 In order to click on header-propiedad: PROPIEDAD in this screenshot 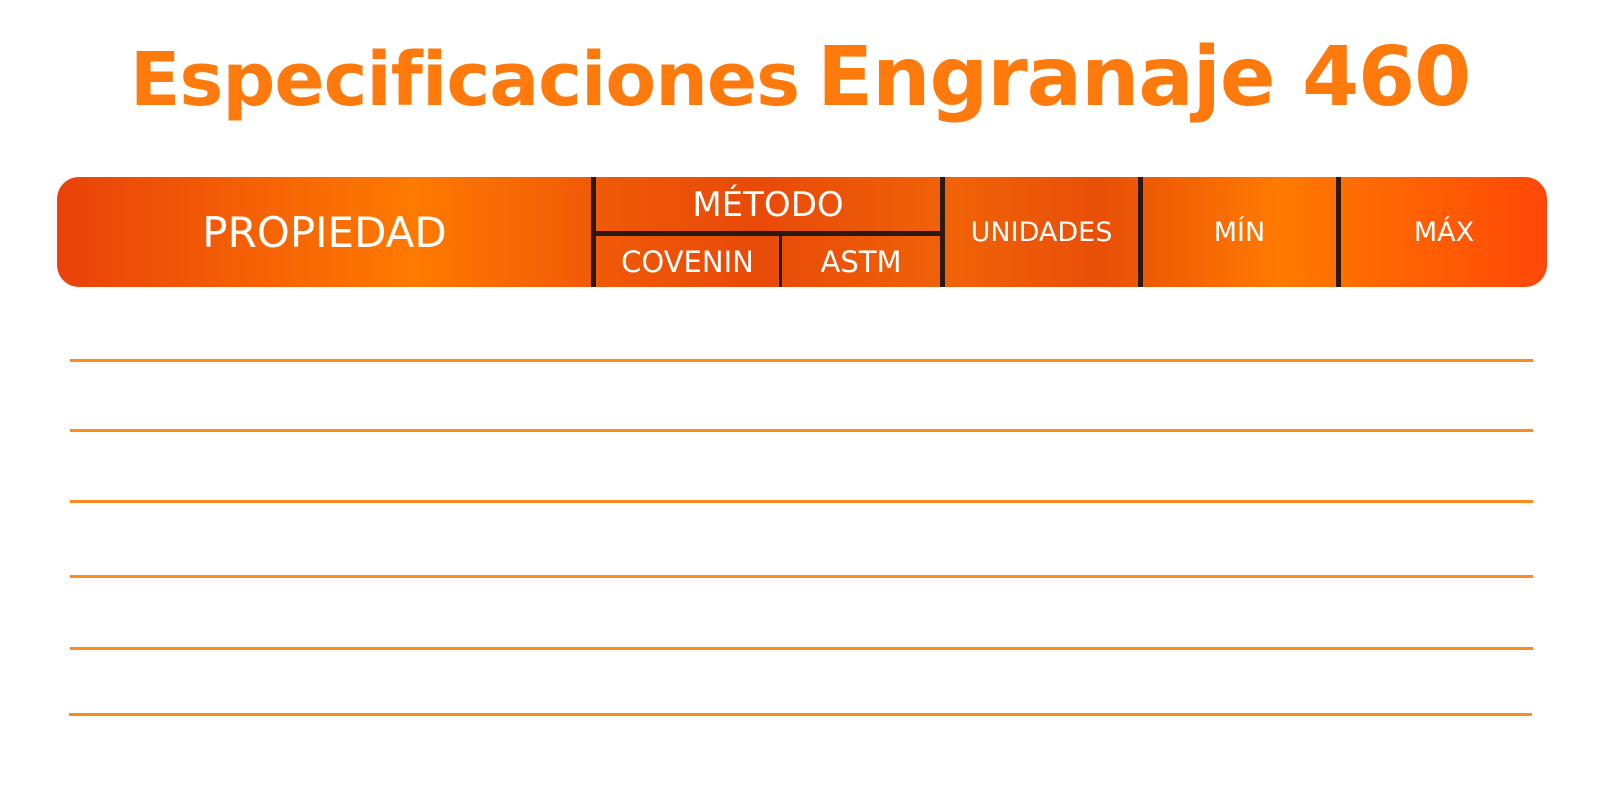, I will do `click(324, 232)`.